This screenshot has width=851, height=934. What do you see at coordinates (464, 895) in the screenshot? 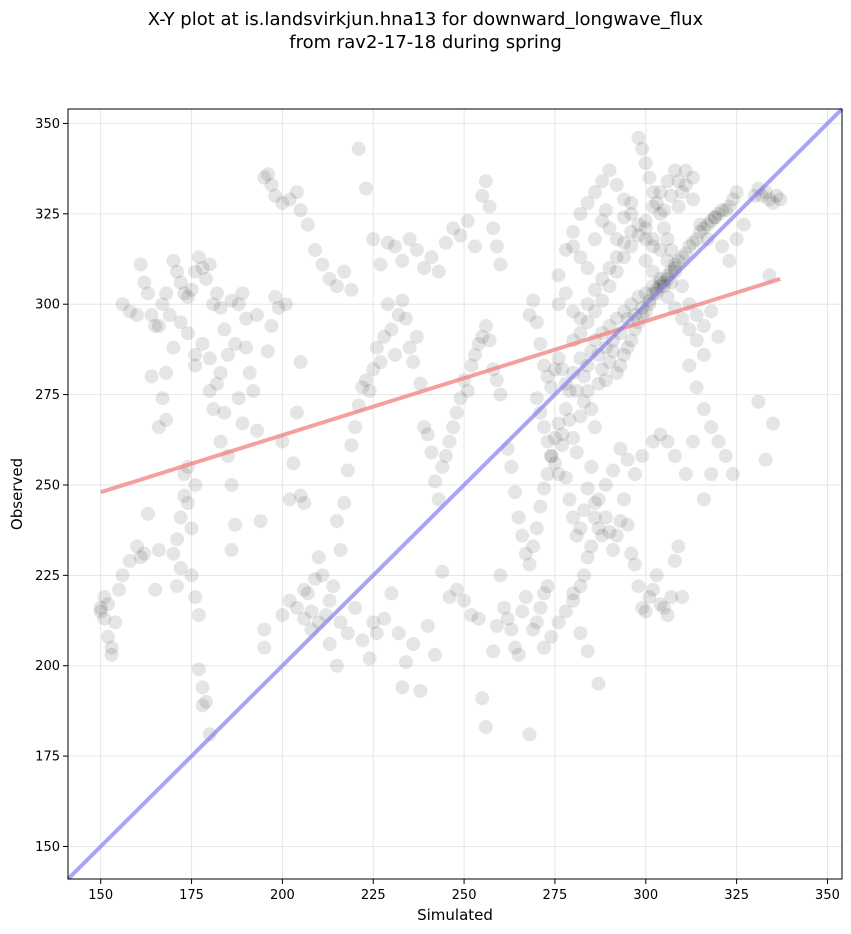
I see `x-tick-label: 250` at bounding box center [464, 895].